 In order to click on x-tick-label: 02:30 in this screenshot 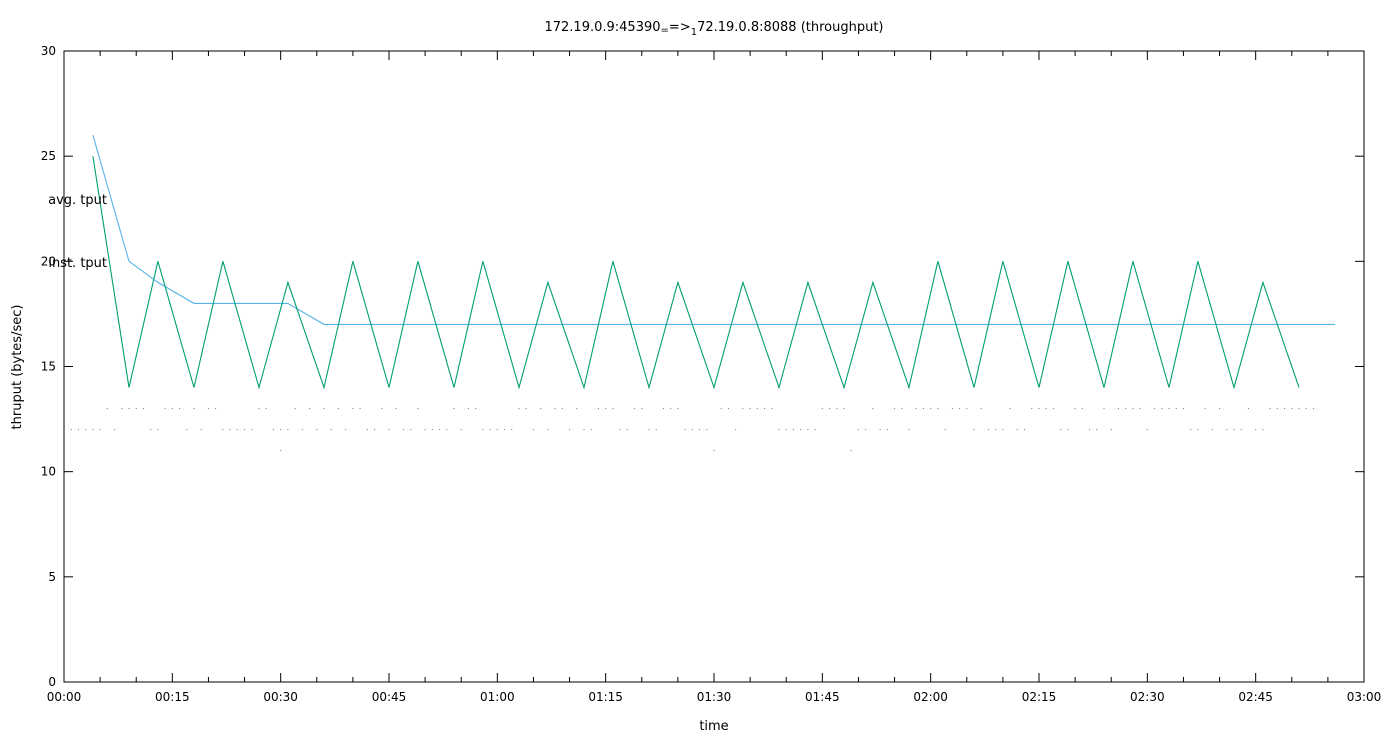, I will do `click(1147, 697)`.